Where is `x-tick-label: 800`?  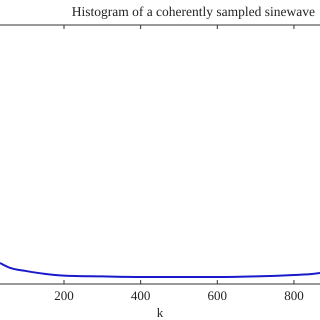
x-tick-label: 800 is located at coordinates (294, 295).